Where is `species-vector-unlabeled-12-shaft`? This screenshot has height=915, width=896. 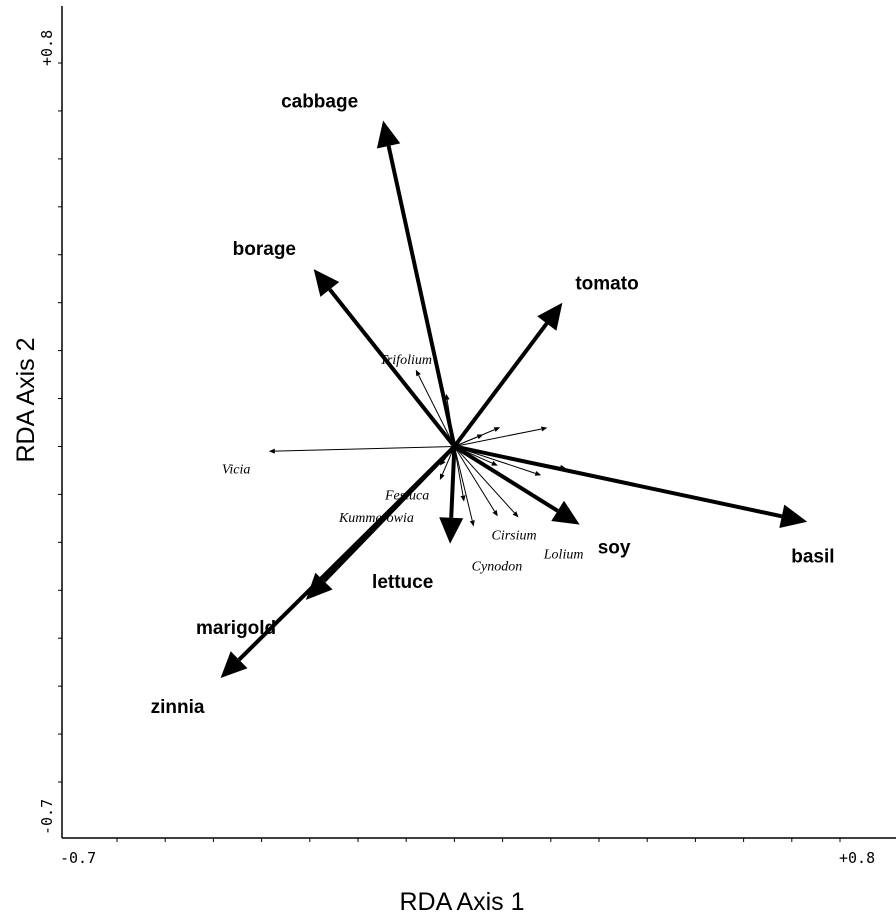 species-vector-unlabeled-12-shaft is located at coordinates (466, 441).